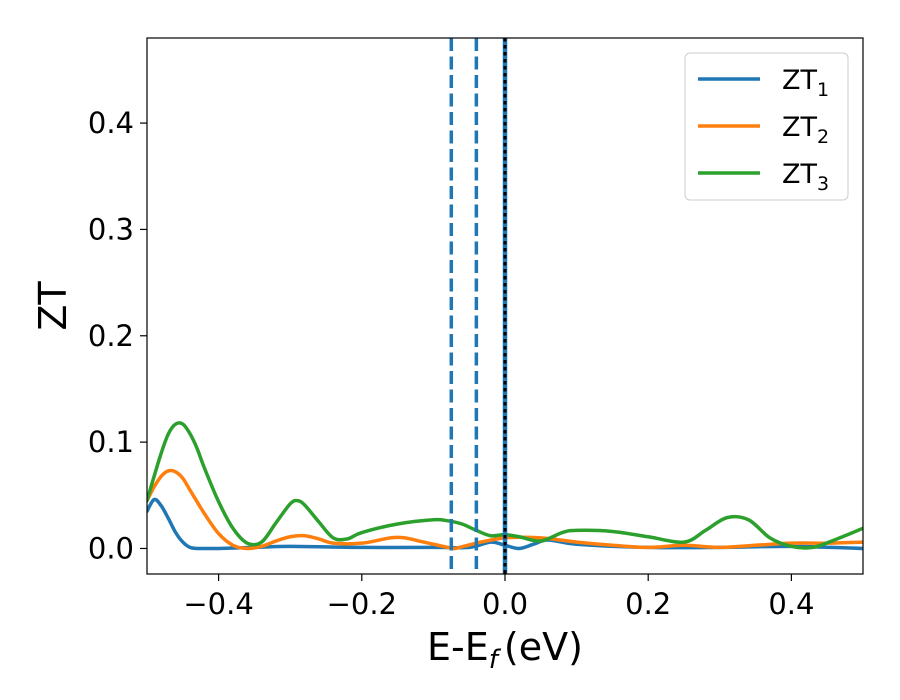  I want to click on y-tick-label: 0.3, so click(111, 229).